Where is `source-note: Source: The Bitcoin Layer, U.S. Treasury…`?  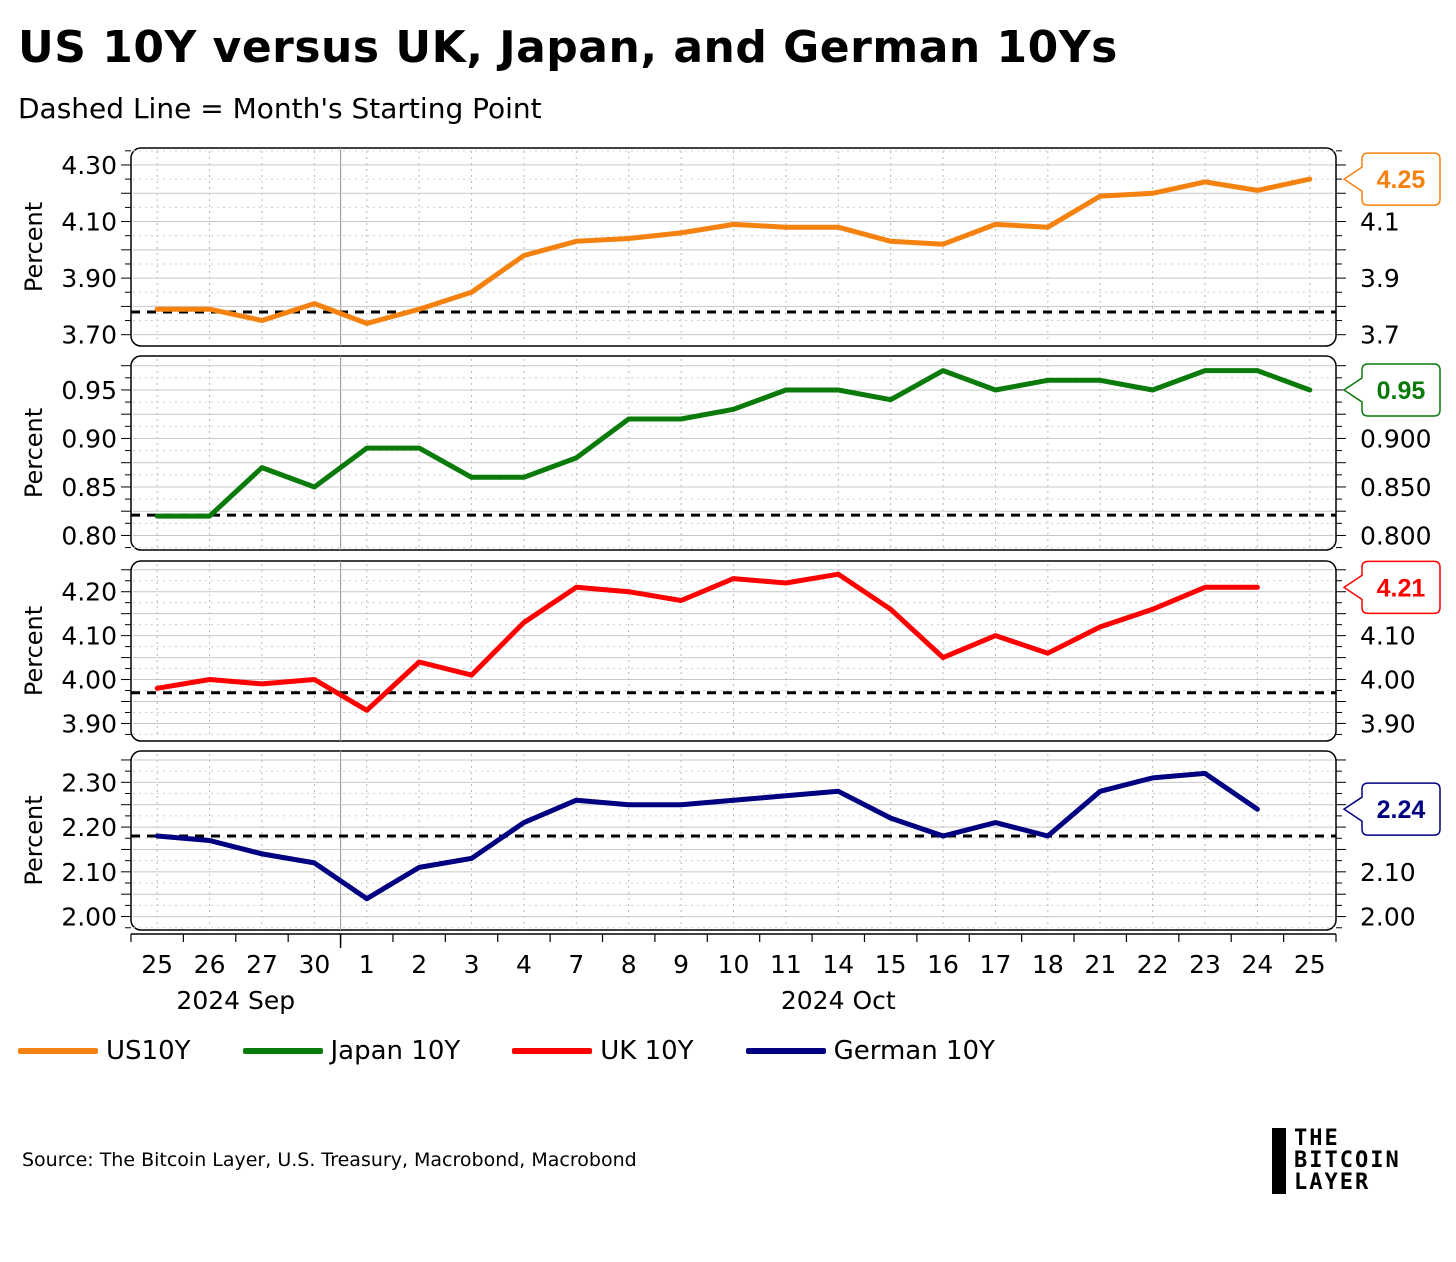 source-note: Source: The Bitcoin Layer, U.S. Treasury… is located at coordinates (329, 1160).